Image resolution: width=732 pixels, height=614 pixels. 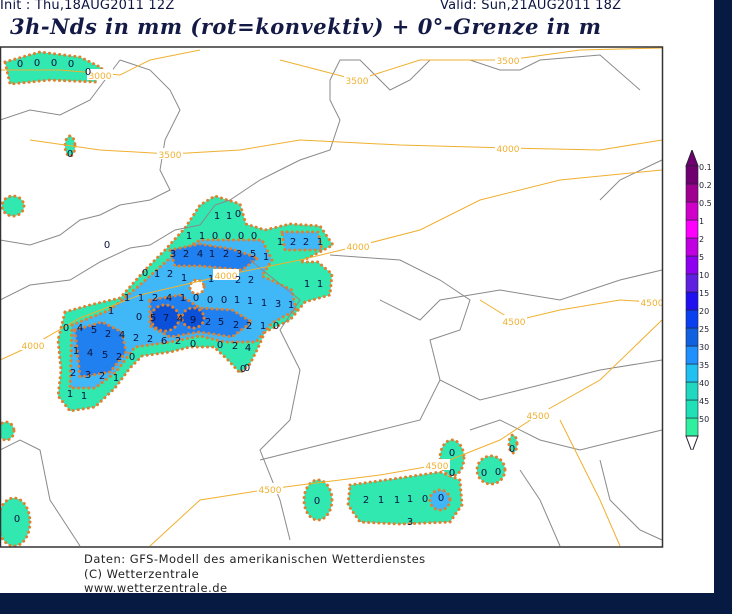 What do you see at coordinates (8, 431) in the screenshot?
I see `precip-area-small` at bounding box center [8, 431].